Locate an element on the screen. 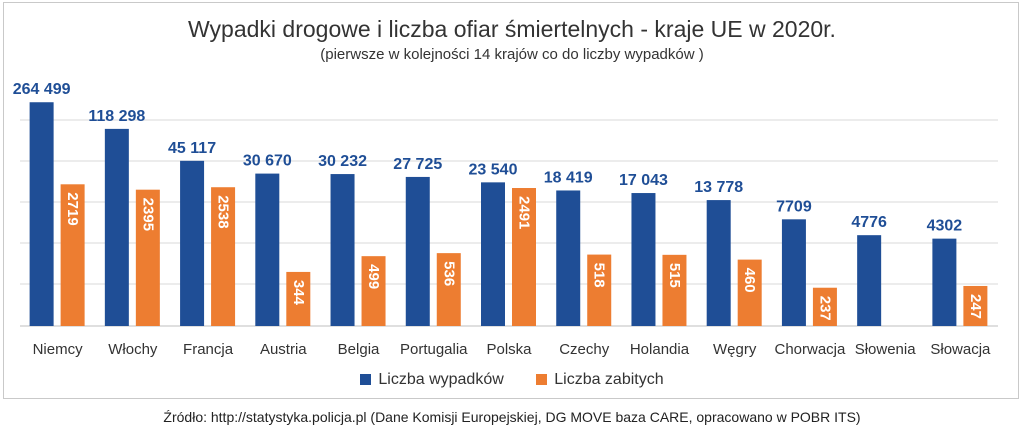 This screenshot has width=1024, height=437. data-label-accidents: 4776 is located at coordinates (869, 222).